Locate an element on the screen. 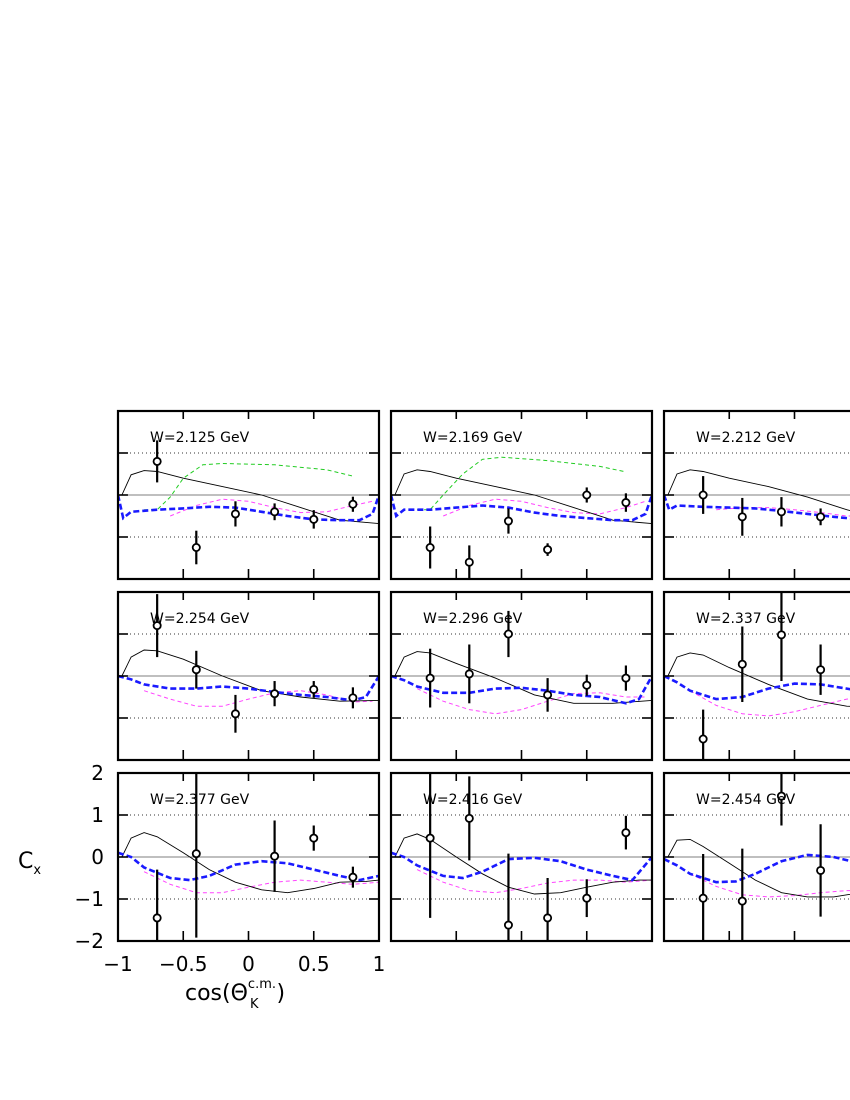 This screenshot has width=850, height=1100. panel-2: W=2.169 GeV is located at coordinates (521, 495).